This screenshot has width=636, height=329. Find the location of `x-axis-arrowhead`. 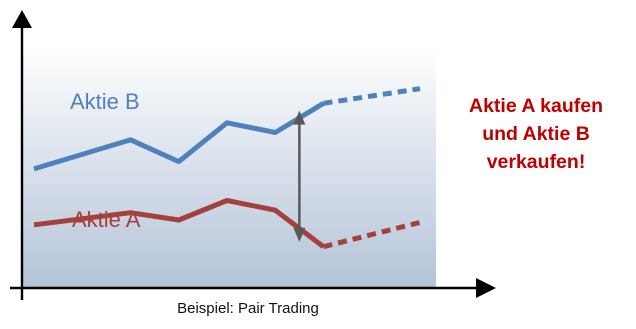

x-axis-arrowhead is located at coordinates (486, 288).